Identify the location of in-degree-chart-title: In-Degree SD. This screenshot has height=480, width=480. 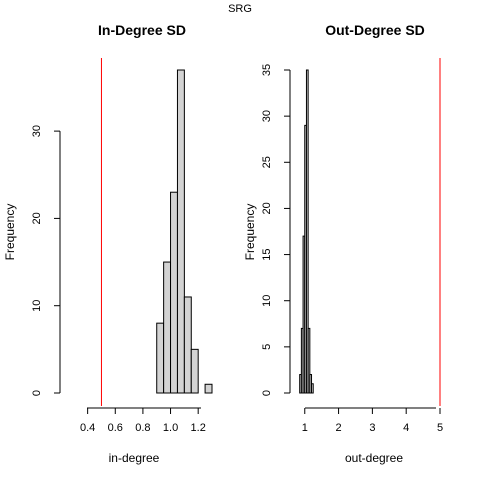
(142, 30).